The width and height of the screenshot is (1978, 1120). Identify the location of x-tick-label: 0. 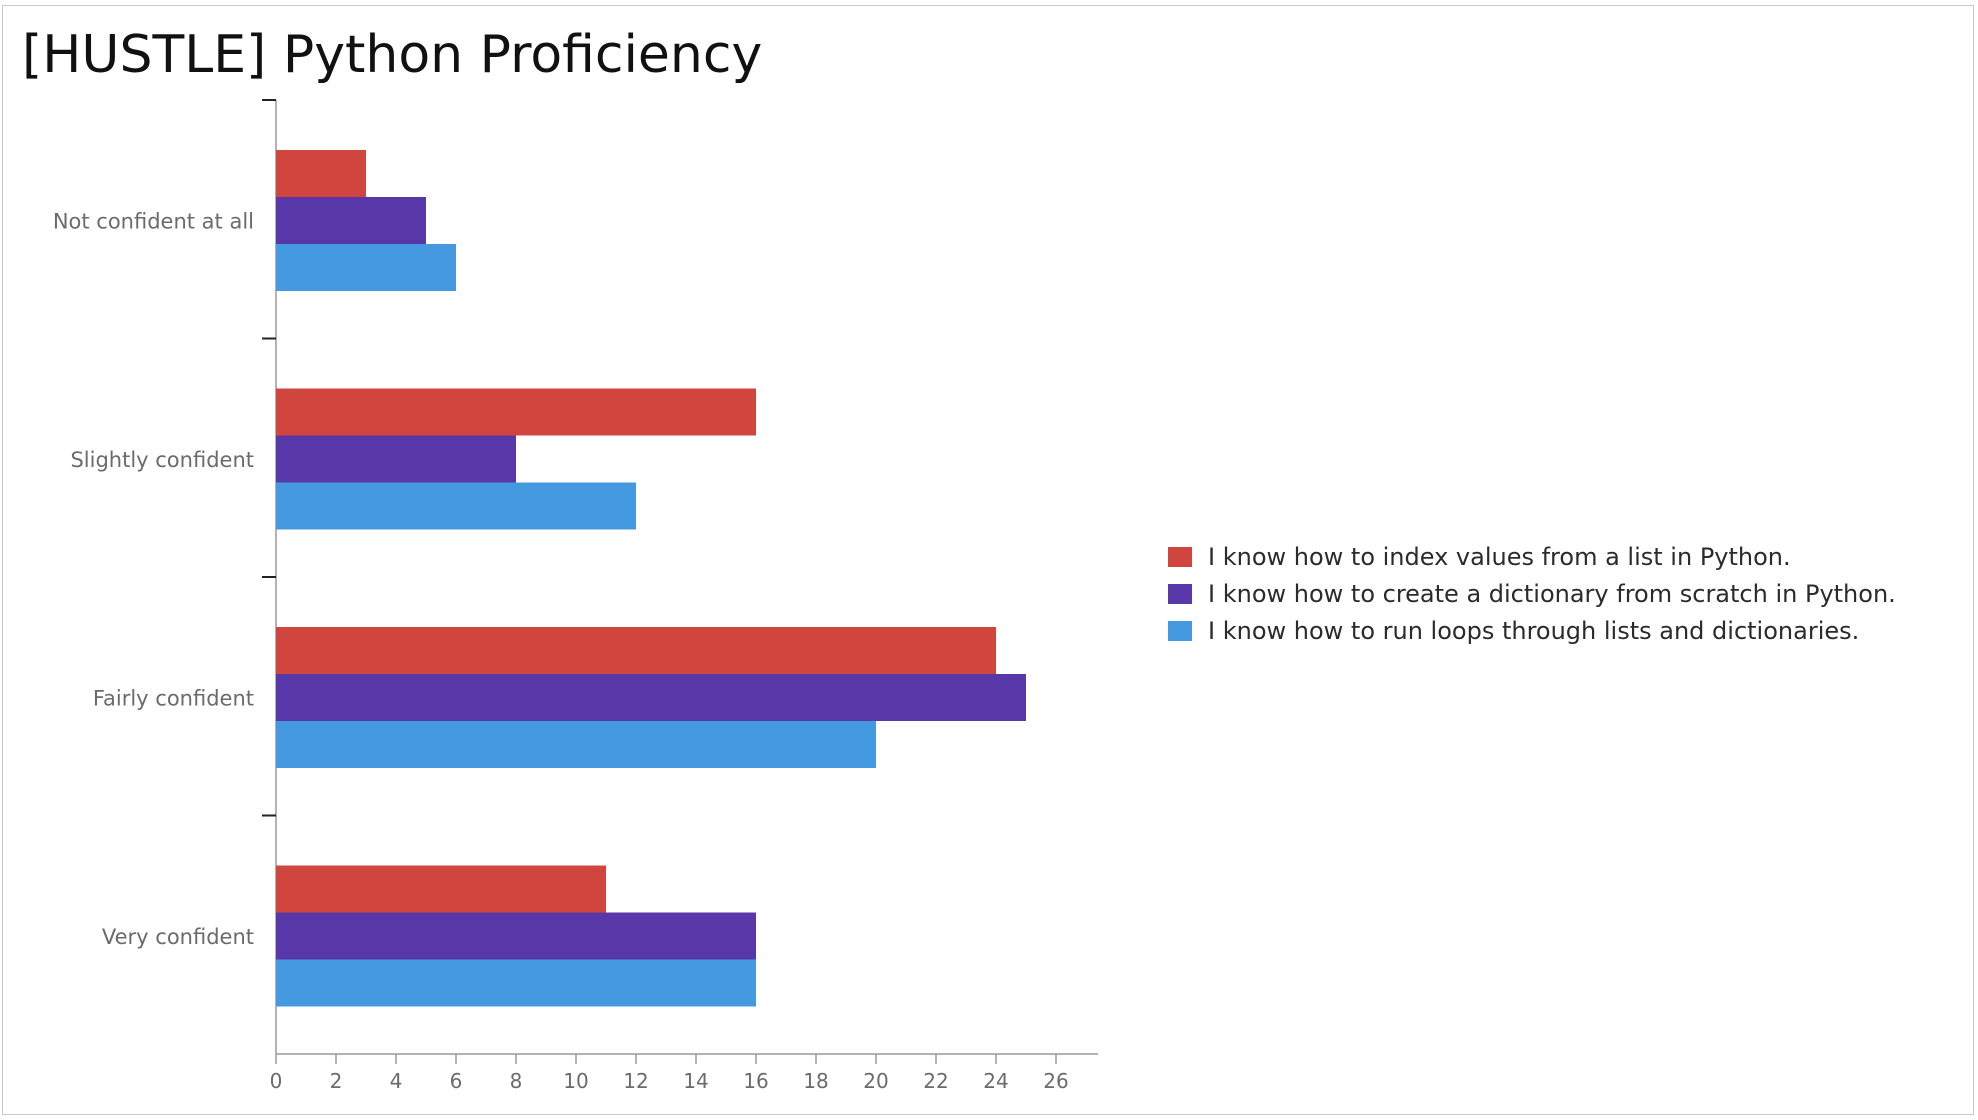
(276, 1081).